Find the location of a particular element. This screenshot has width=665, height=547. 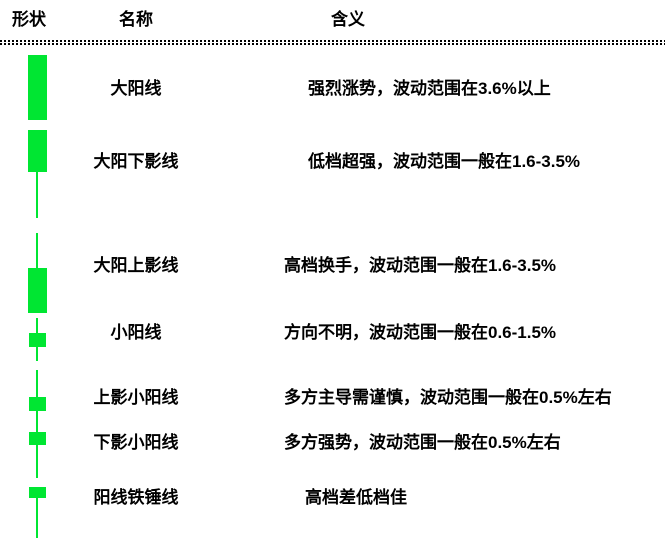

column-header-shape: 形状 is located at coordinates (29, 19).